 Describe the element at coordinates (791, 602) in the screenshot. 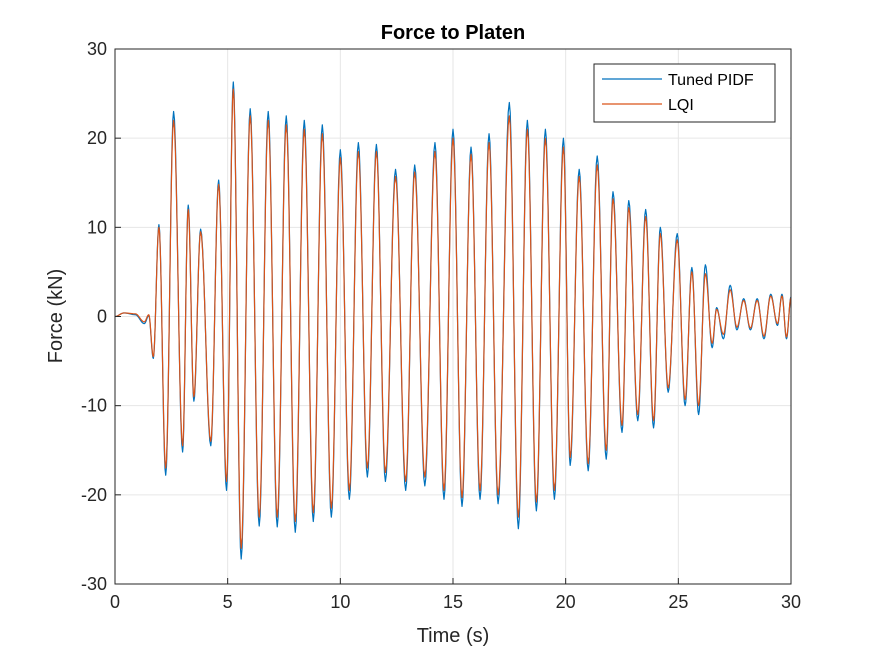

I see `x-tick-label: 30` at that location.